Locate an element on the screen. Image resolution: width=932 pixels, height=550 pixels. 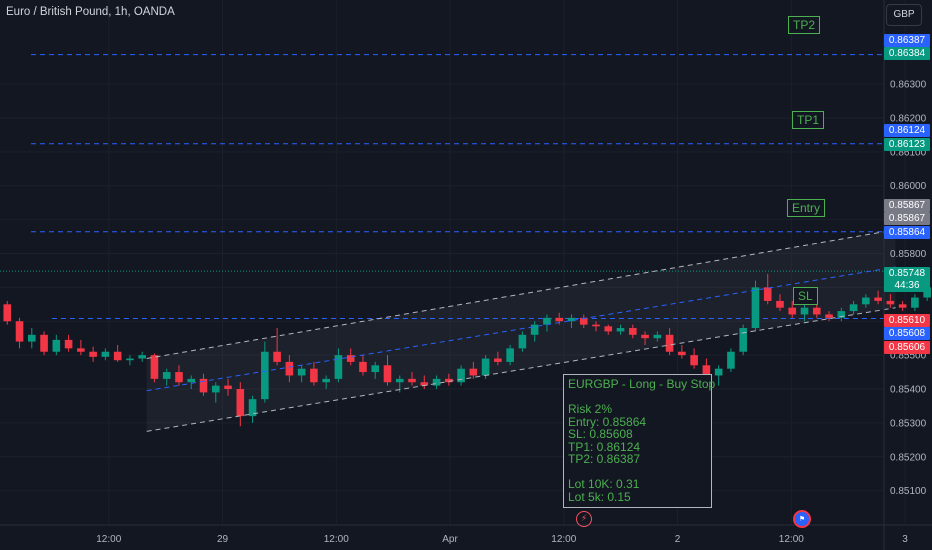
price-tag: 0.85748 is located at coordinates (907, 273).